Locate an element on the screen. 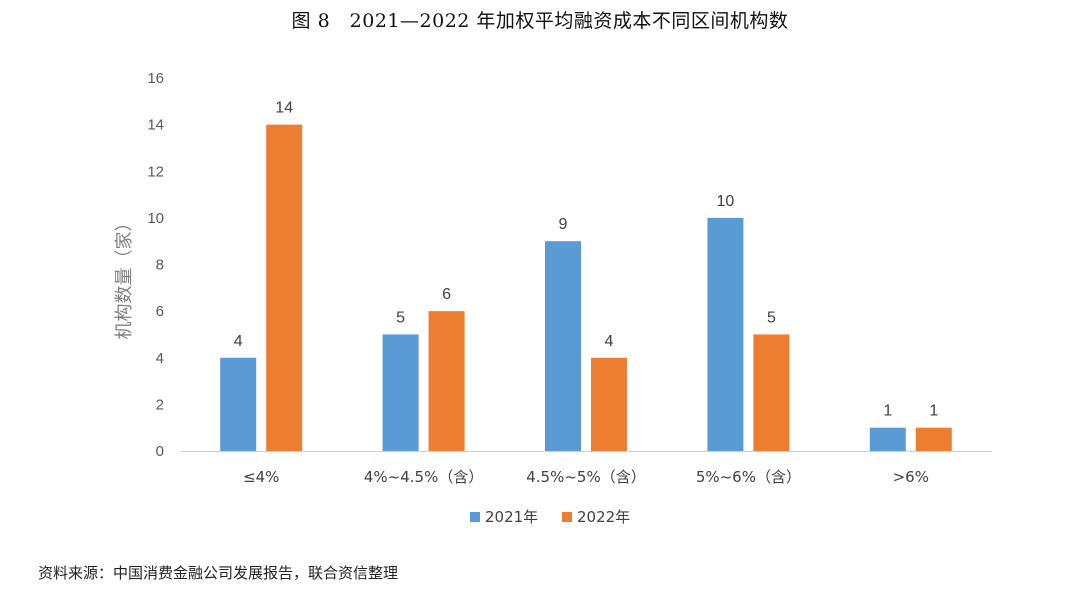 The width and height of the screenshot is (1080, 589). y-tick-label: 16 is located at coordinates (155, 78).